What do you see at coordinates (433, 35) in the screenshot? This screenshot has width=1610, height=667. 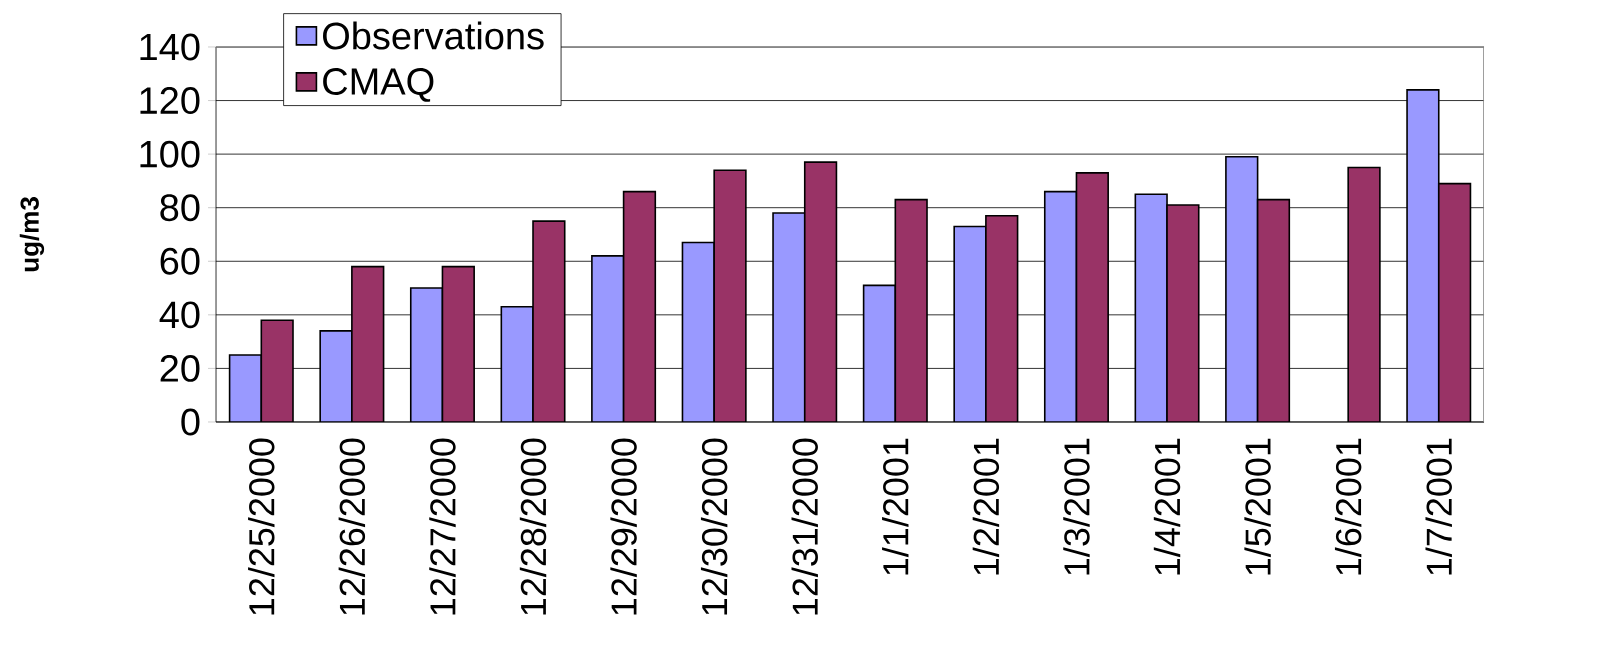 I see `legend-label: Observations` at bounding box center [433, 35].